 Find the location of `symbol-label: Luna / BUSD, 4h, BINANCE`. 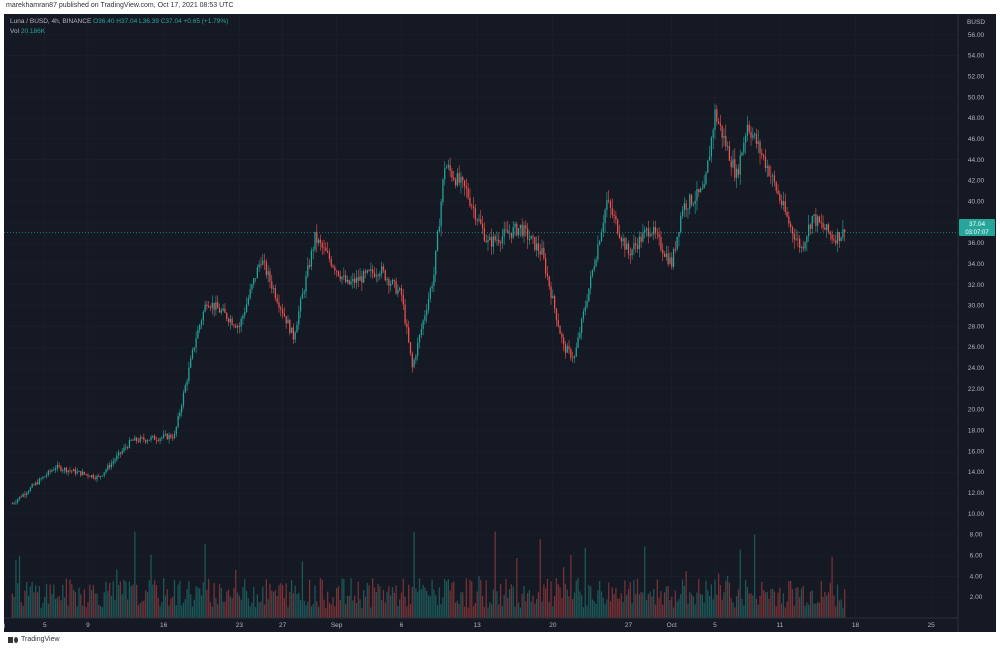

symbol-label: Luna / BUSD, 4h, BINANCE is located at coordinates (51, 21).